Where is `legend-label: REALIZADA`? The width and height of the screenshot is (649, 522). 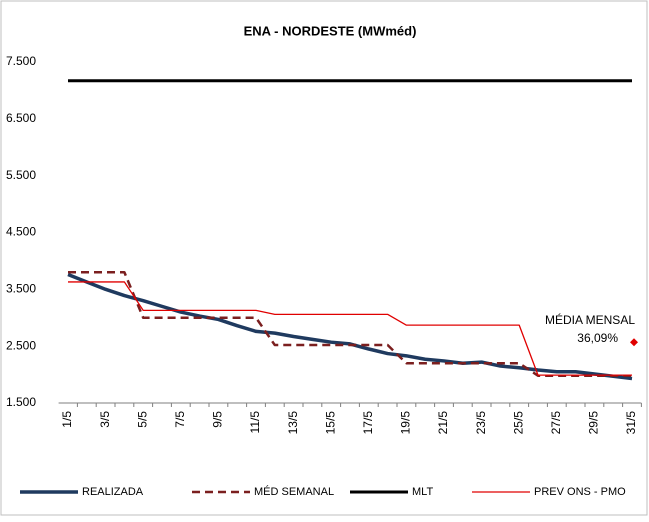
legend-label: REALIZADA is located at coordinates (113, 492).